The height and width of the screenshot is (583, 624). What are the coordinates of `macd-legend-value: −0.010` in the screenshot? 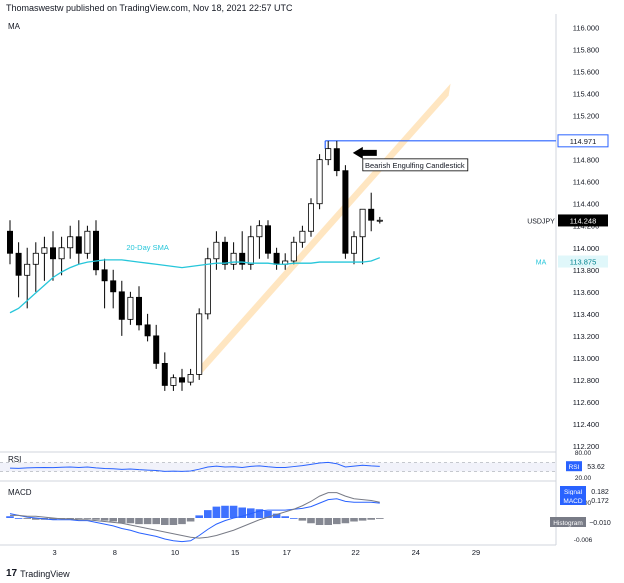 It's located at (600, 523).